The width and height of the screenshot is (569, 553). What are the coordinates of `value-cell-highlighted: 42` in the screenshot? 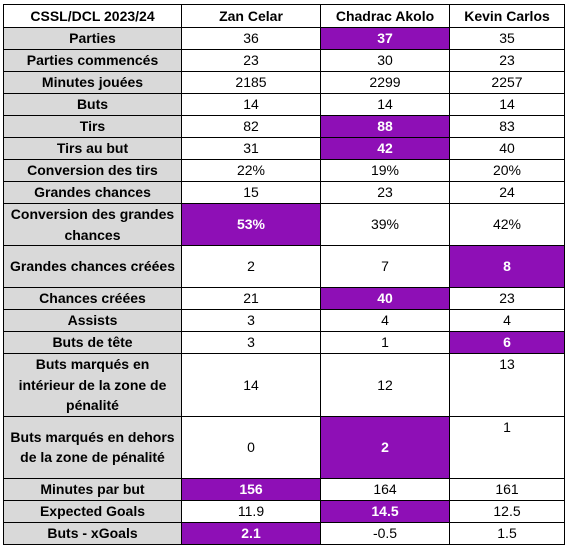 It's located at (385, 148).